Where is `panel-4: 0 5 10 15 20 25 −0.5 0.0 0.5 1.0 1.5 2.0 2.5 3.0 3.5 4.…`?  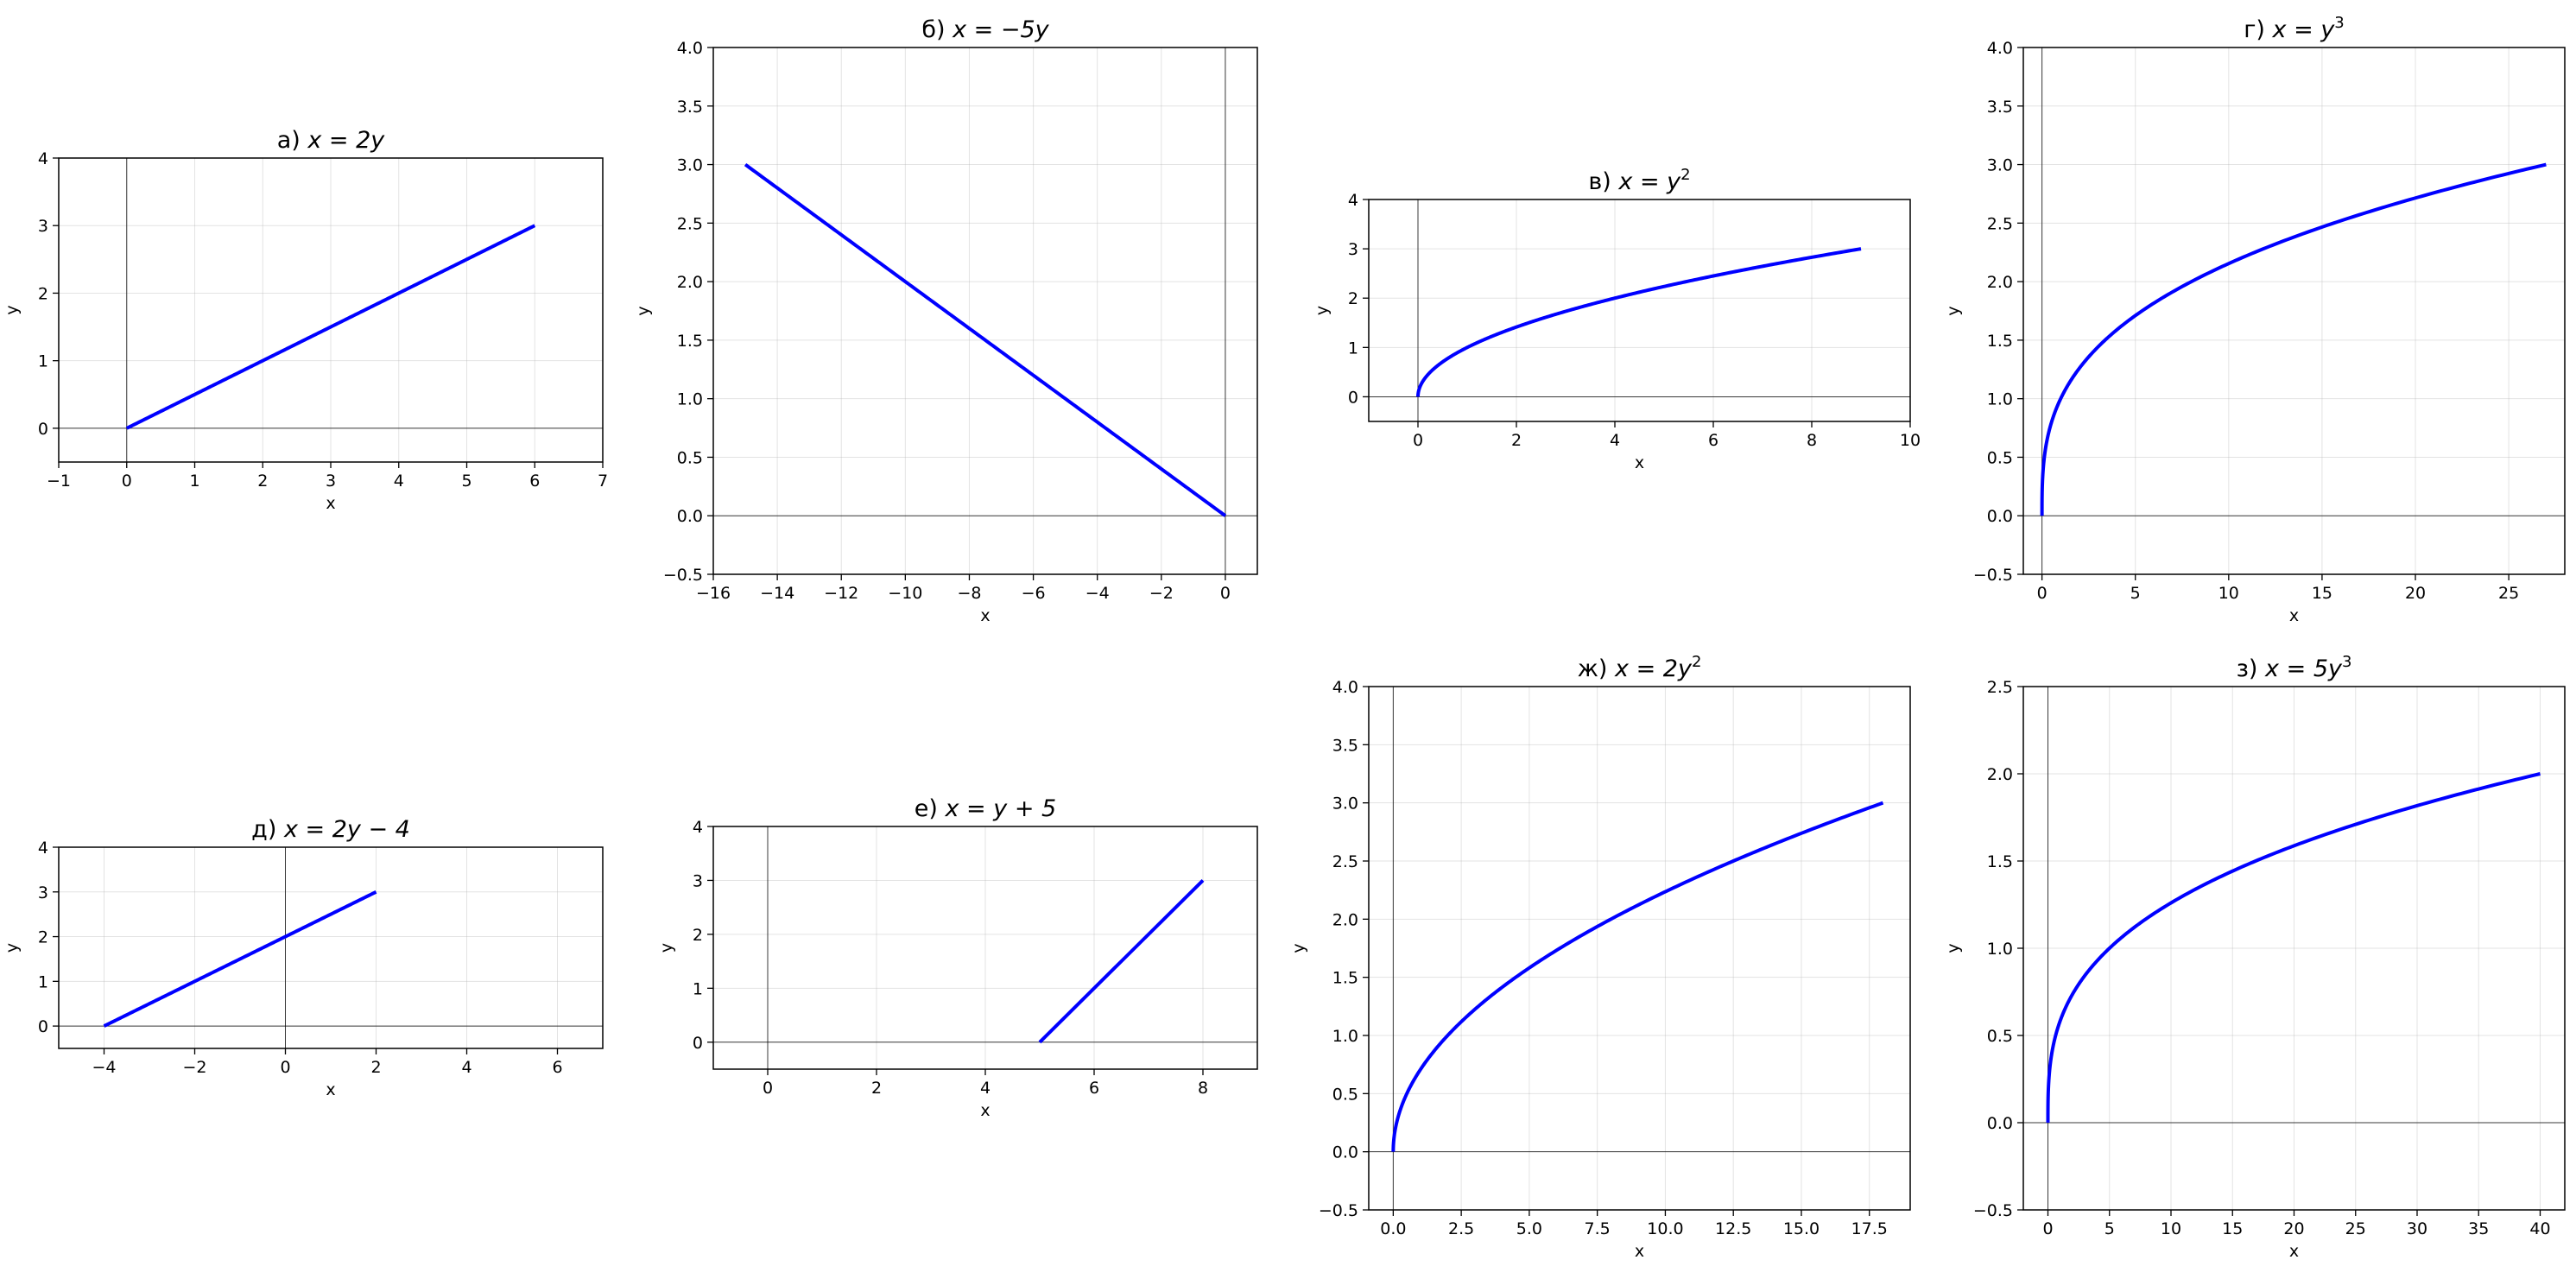 panel-4: 0 5 10 15 20 25 −0.5 0.0 0.5 1.0 1.5 2.0 2.5 3.0 3.5 4.… is located at coordinates (2255, 319).